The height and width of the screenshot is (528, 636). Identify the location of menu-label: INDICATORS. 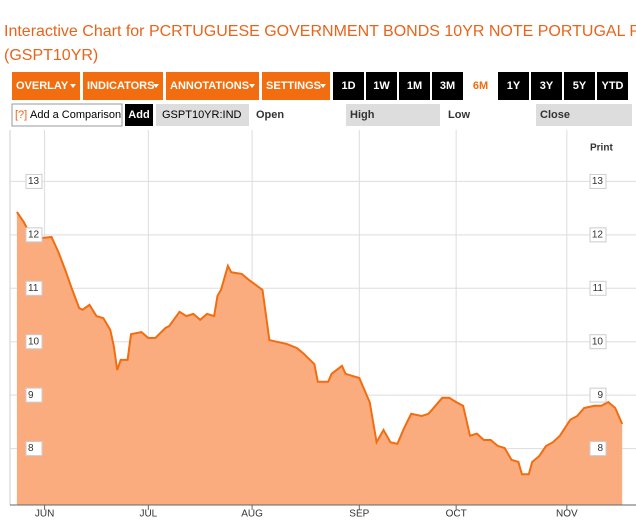
(120, 86).